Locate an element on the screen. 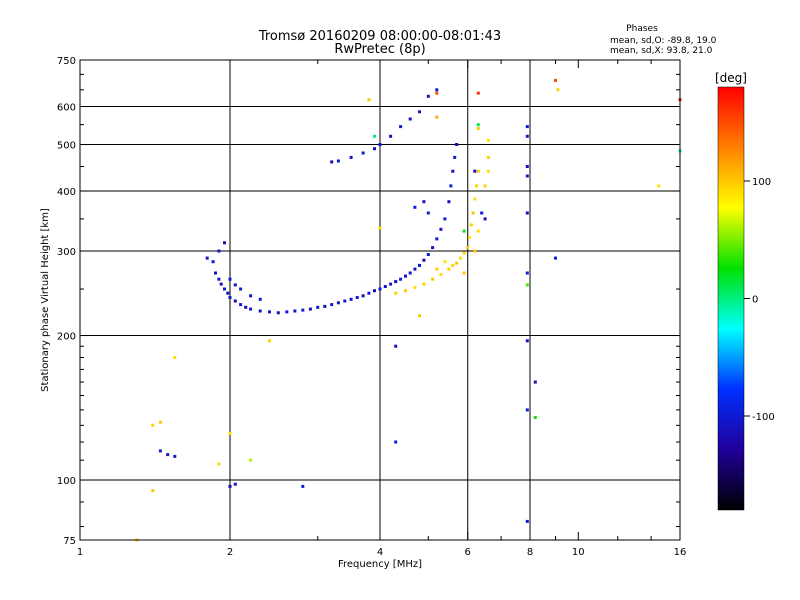 This screenshot has width=800, height=600. chart-subtitle: RwPretec (8p) is located at coordinates (379, 49).